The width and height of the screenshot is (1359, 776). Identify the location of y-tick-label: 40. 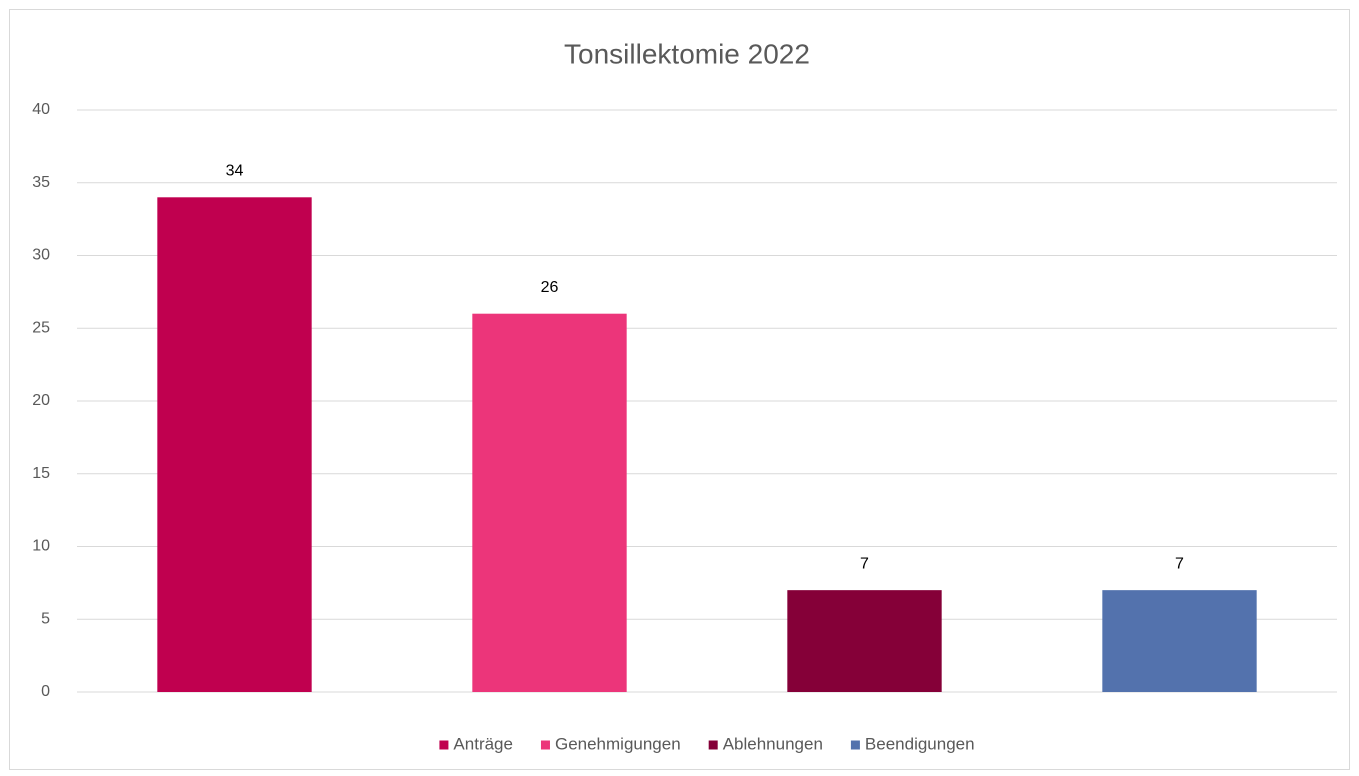
(41, 109).